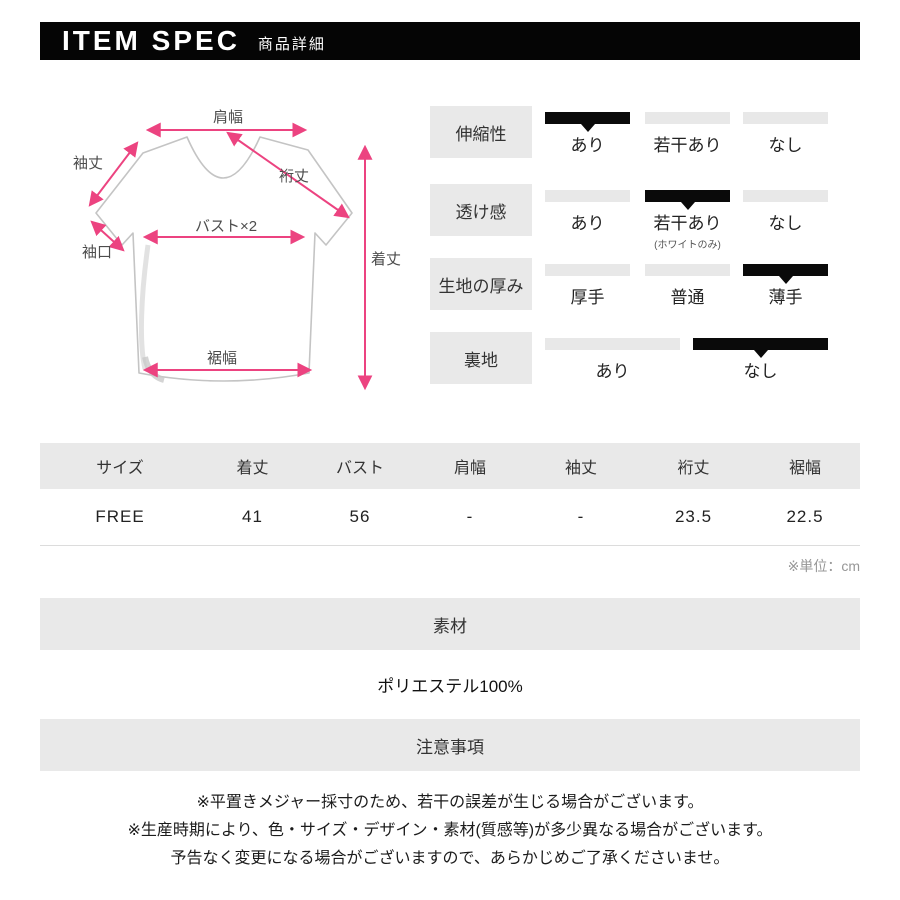 This screenshot has width=900, height=900. What do you see at coordinates (226, 226) in the screenshot?
I see `label-bust: バスト×2` at bounding box center [226, 226].